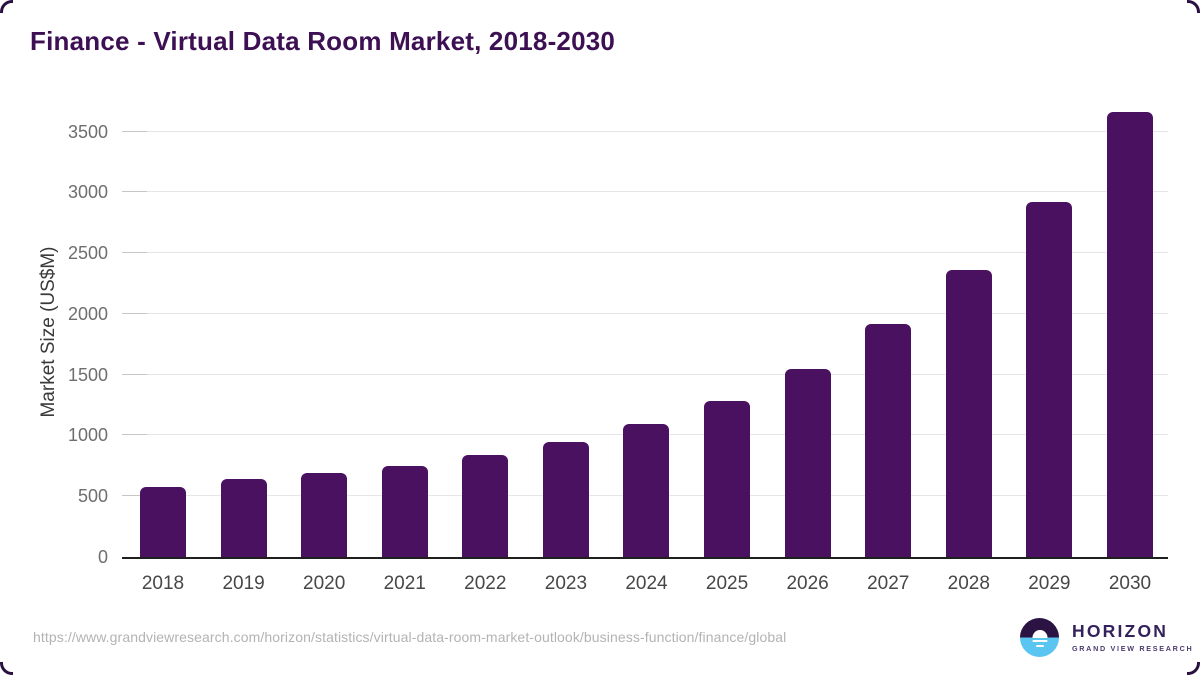  What do you see at coordinates (87, 131) in the screenshot?
I see `y-tick-label: 3500` at bounding box center [87, 131].